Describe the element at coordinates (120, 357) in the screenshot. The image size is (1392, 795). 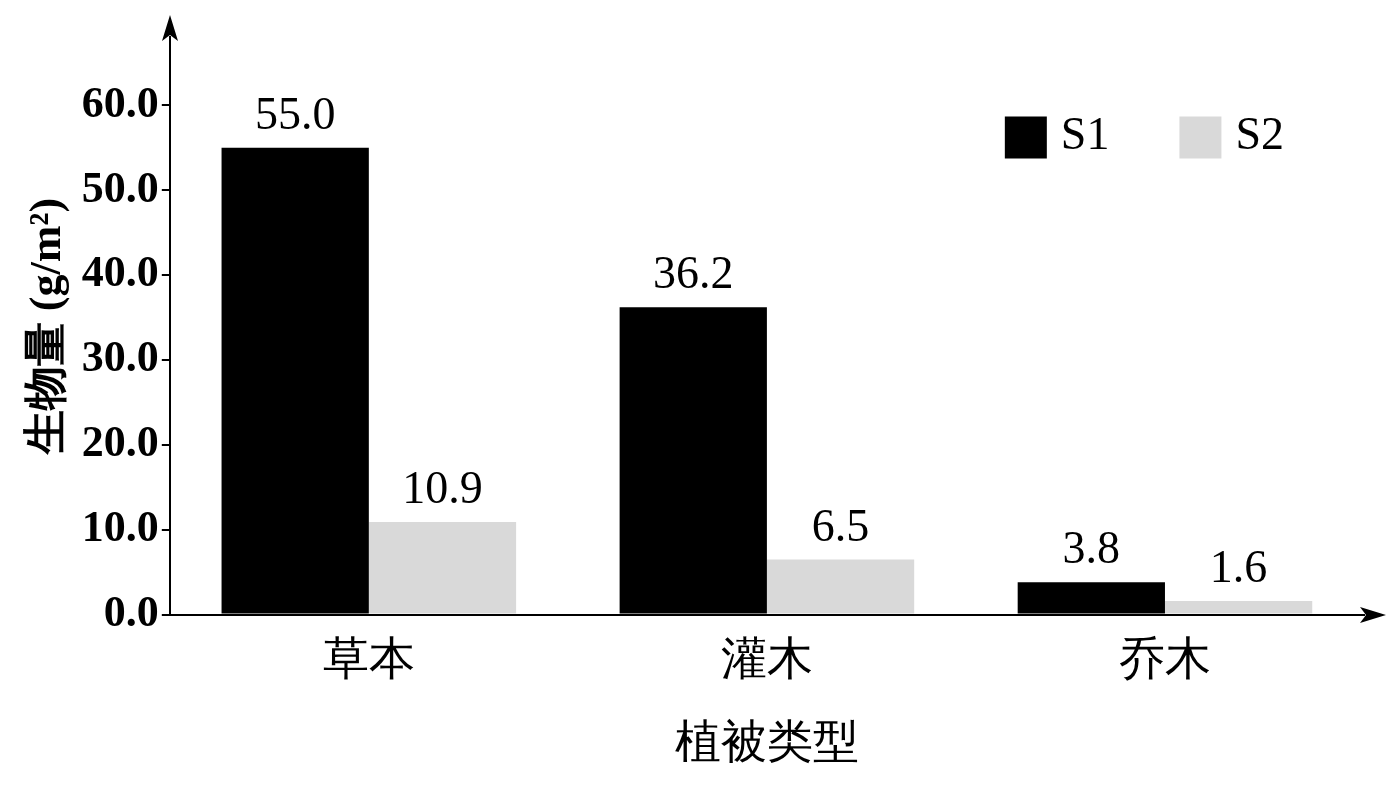
I see `y-tick-label: 30.0` at that location.